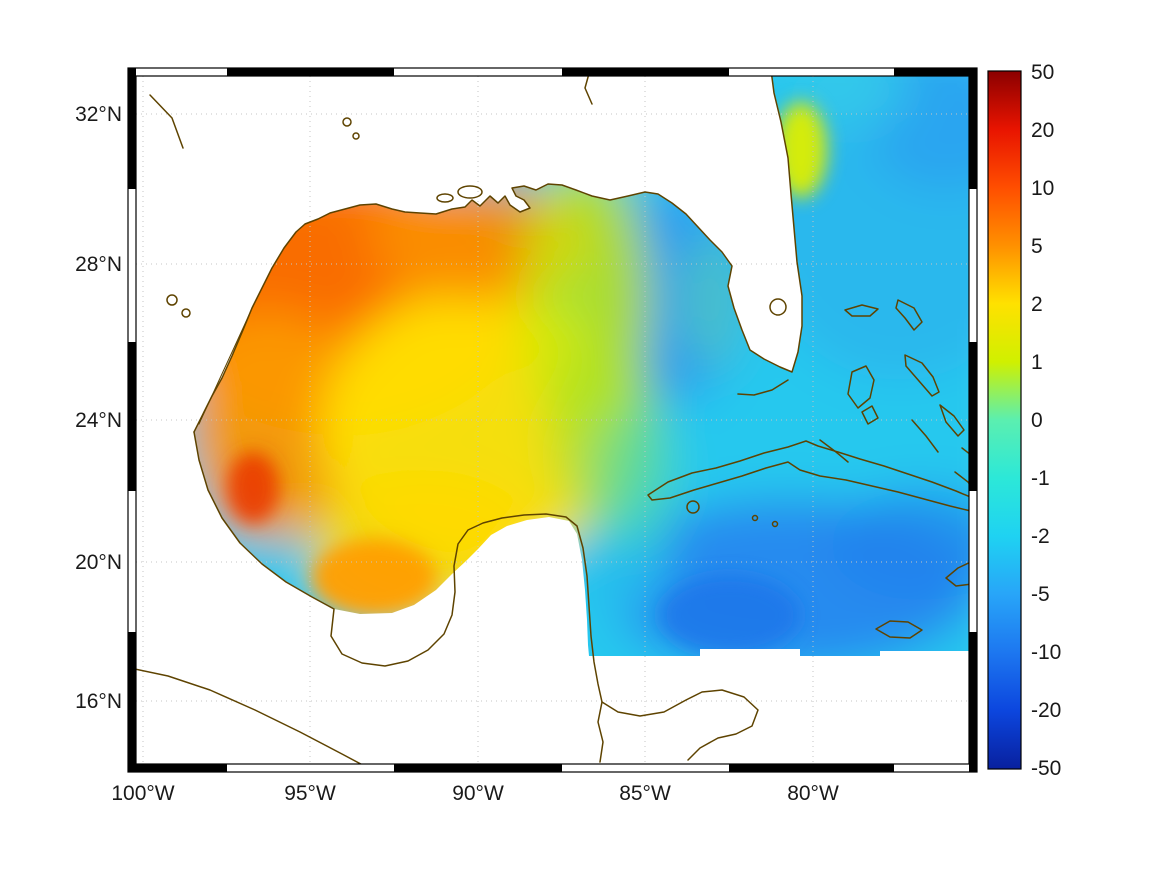 This screenshot has height=875, width=1167. What do you see at coordinates (899, 629) in the screenshot?
I see `jamaica-outline` at bounding box center [899, 629].